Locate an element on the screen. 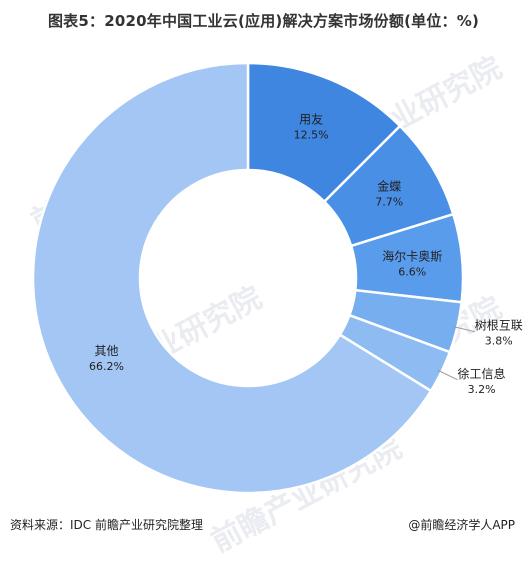 Image resolution: width=527 pixels, height=561 pixels. slice-name-label: 用友 is located at coordinates (311, 120).